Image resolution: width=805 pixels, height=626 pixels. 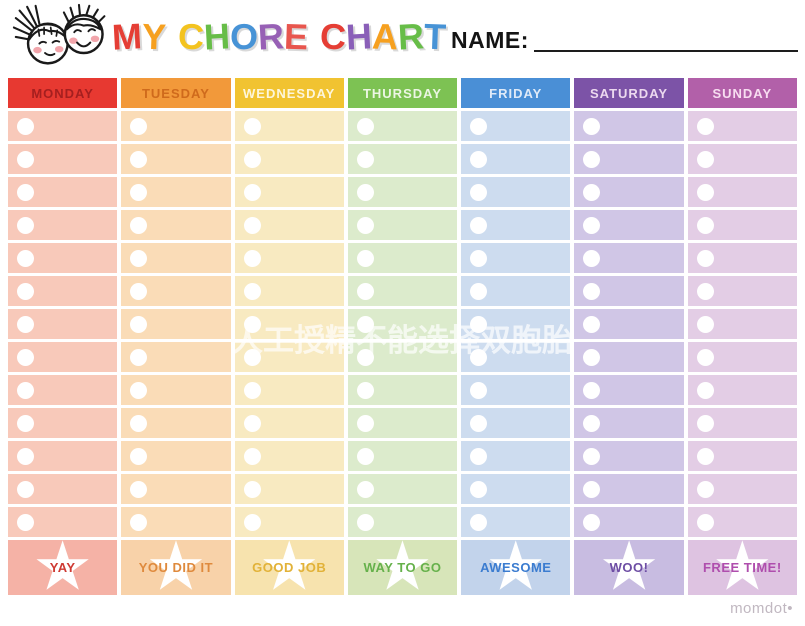 I want to click on name-line, so click(x=665, y=40).